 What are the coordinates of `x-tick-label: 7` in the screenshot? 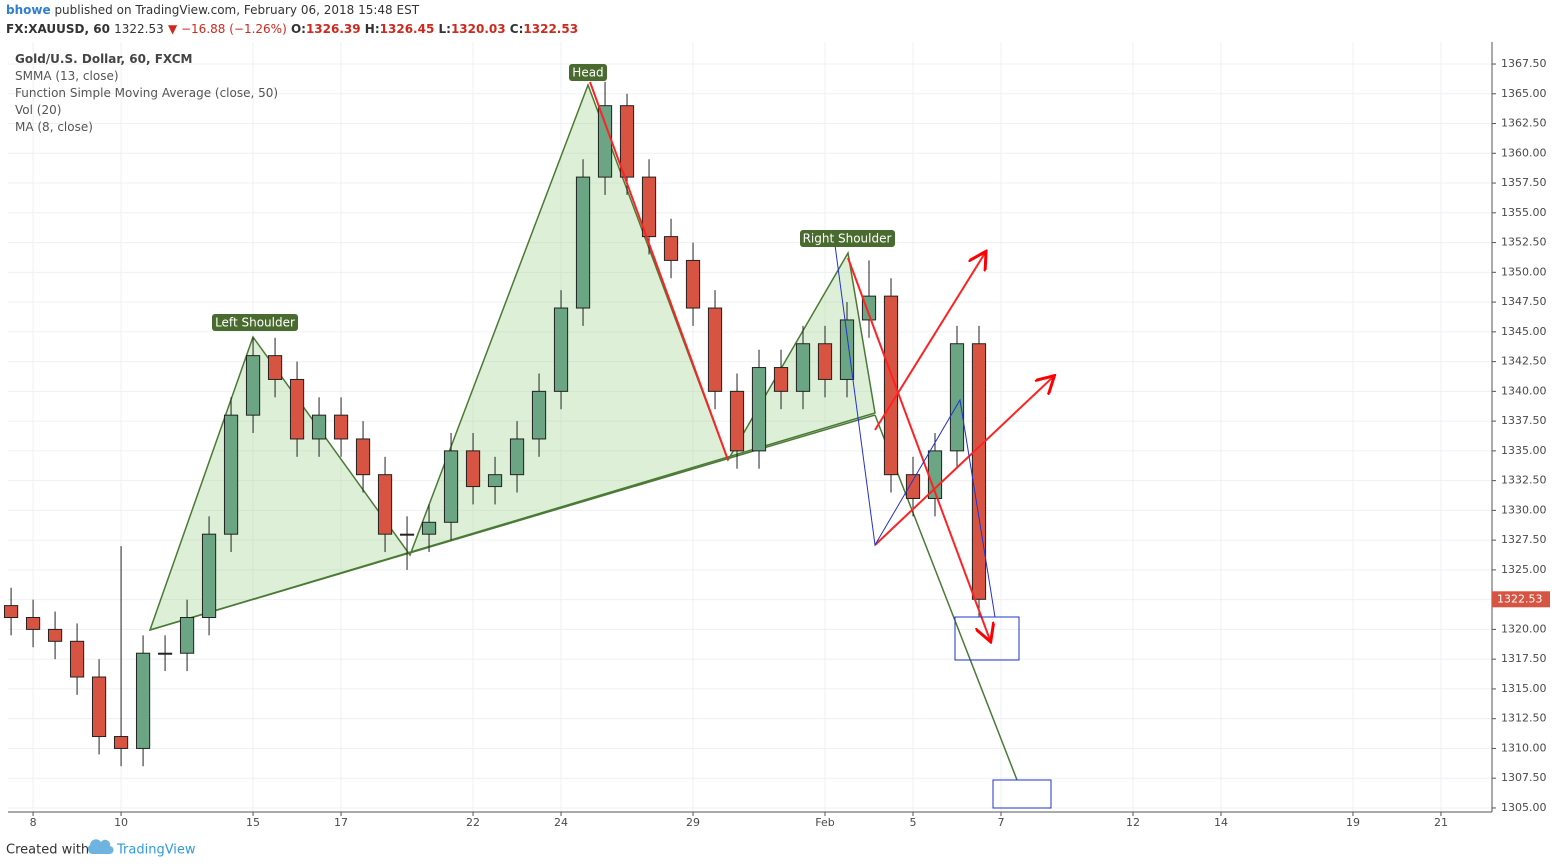 It's located at (1000, 822).